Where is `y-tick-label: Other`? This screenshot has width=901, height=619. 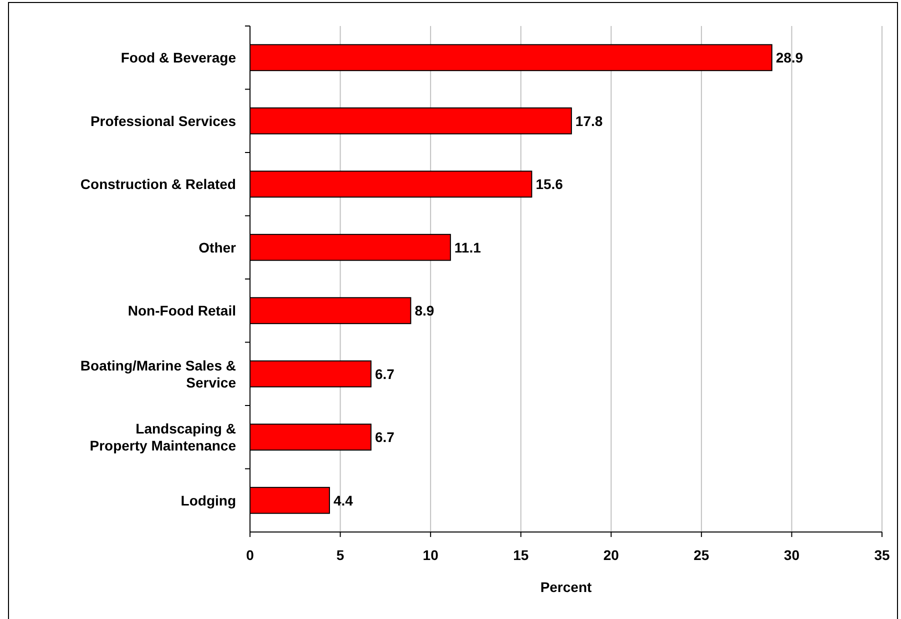 y-tick-label: Other is located at coordinates (217, 247).